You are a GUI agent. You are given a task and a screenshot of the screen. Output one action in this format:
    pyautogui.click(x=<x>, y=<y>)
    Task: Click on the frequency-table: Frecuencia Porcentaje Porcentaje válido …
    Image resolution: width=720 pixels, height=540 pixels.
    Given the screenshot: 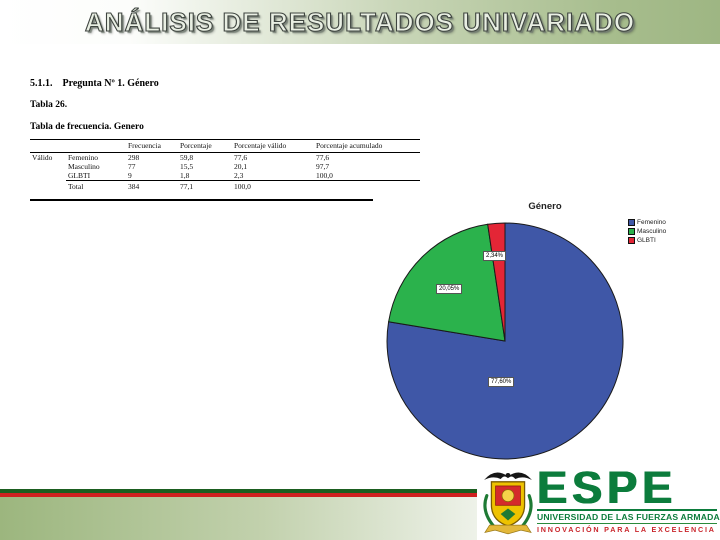 What is the action you would take?
    pyautogui.click(x=225, y=166)
    